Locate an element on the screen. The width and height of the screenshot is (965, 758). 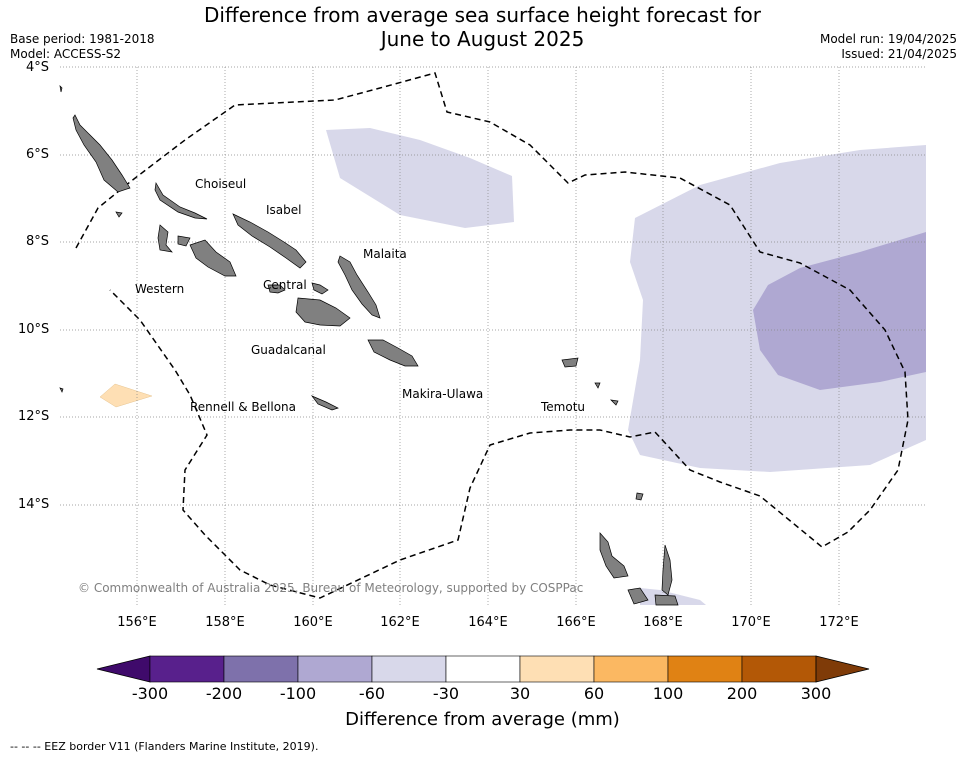
island-western-c is located at coordinates (184, 241).